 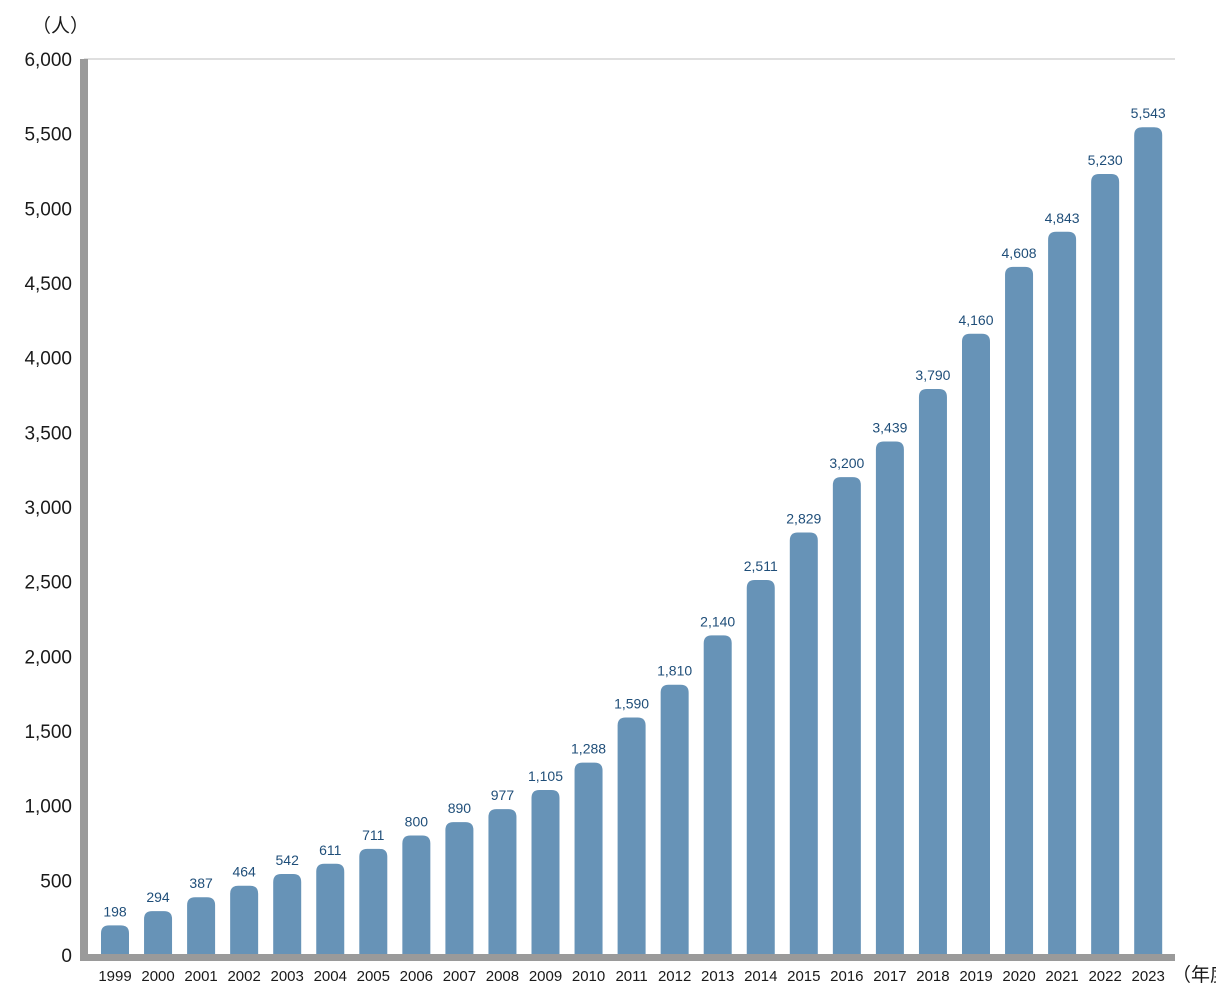 I want to click on data-label: 2,829, so click(x=803, y=519).